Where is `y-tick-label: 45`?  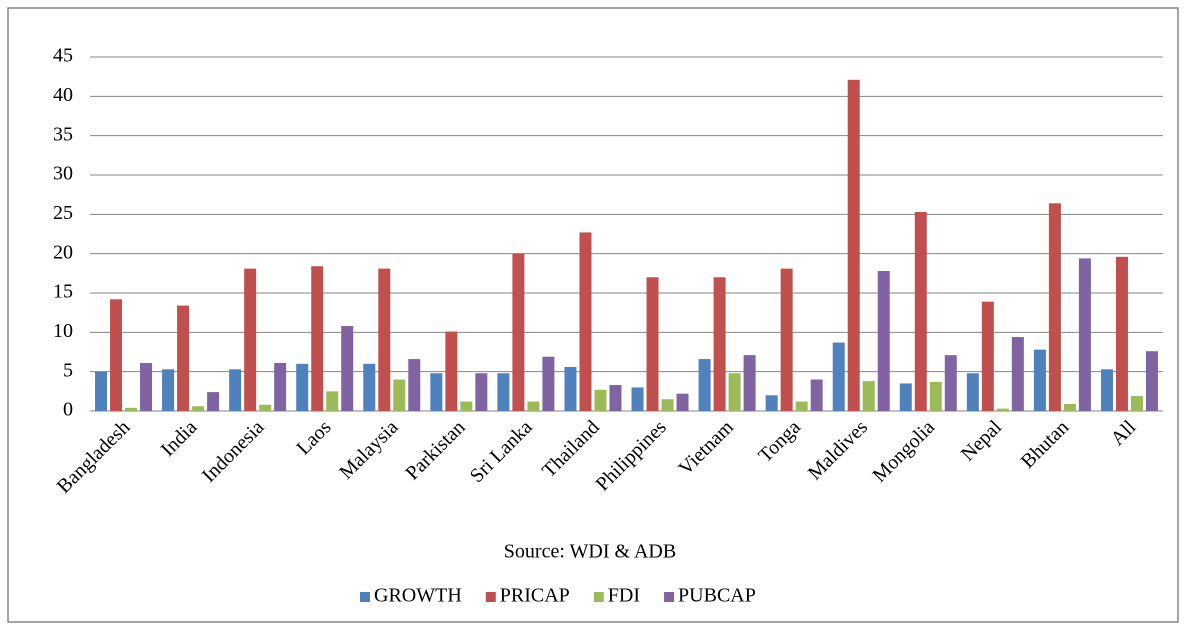
y-tick-label: 45 is located at coordinates (63, 56).